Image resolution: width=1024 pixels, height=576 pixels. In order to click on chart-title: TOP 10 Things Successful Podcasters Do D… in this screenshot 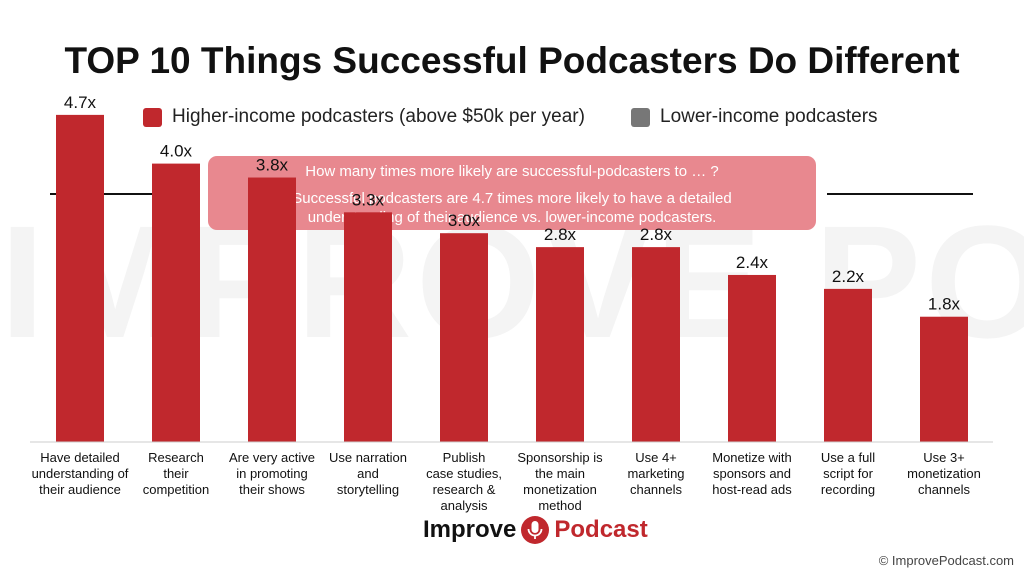, I will do `click(512, 60)`.